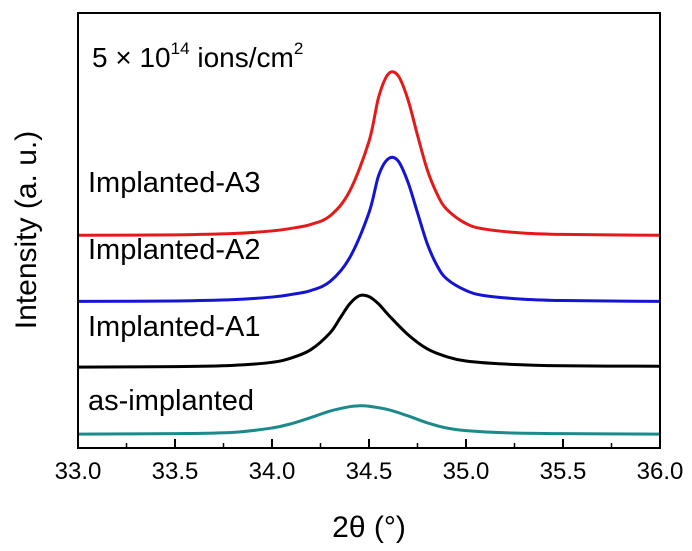 The image size is (692, 551). Describe the element at coordinates (563, 471) in the screenshot. I see `x-tick-label: 35.5` at that location.